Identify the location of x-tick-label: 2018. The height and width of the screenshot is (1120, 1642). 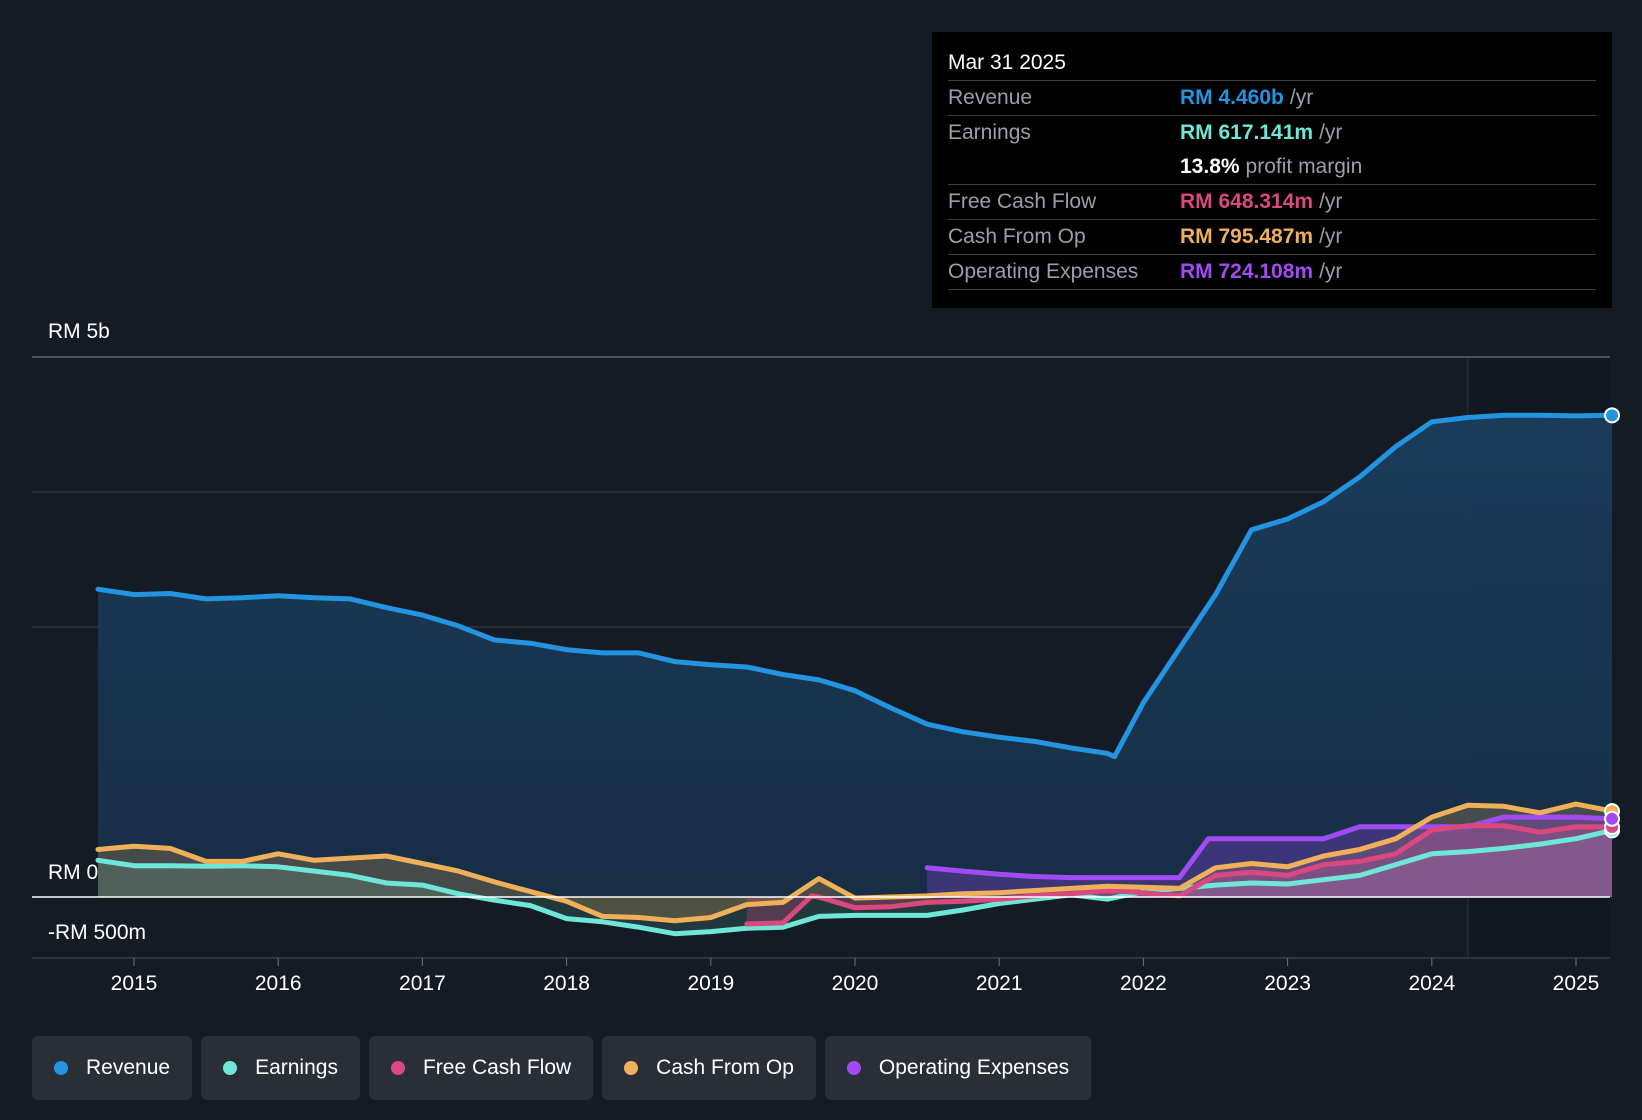
(566, 983).